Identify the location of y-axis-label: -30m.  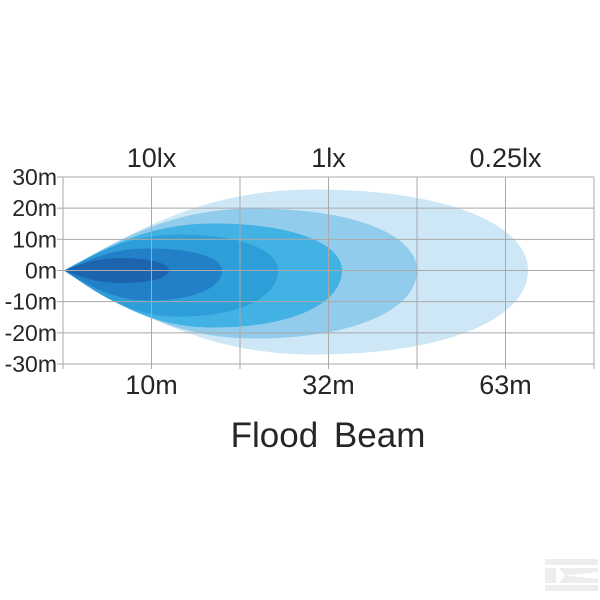
(31, 364).